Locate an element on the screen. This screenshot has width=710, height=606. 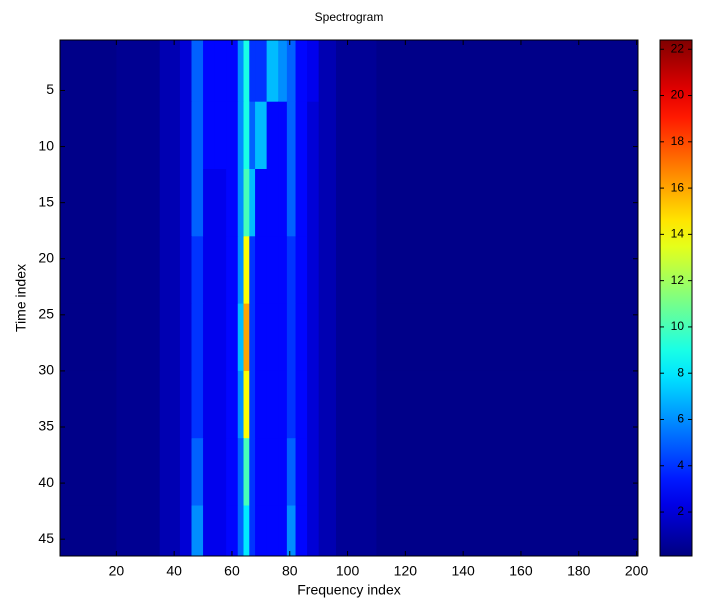
colorbar-tick-label: 6 is located at coordinates (680, 419).